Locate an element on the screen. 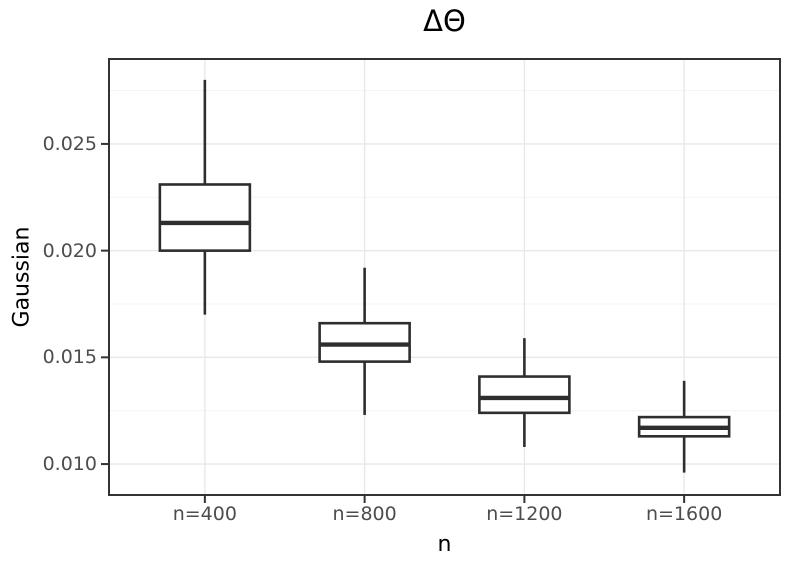 This screenshot has width=793, height=573. x-axis-title: n is located at coordinates (444, 544).